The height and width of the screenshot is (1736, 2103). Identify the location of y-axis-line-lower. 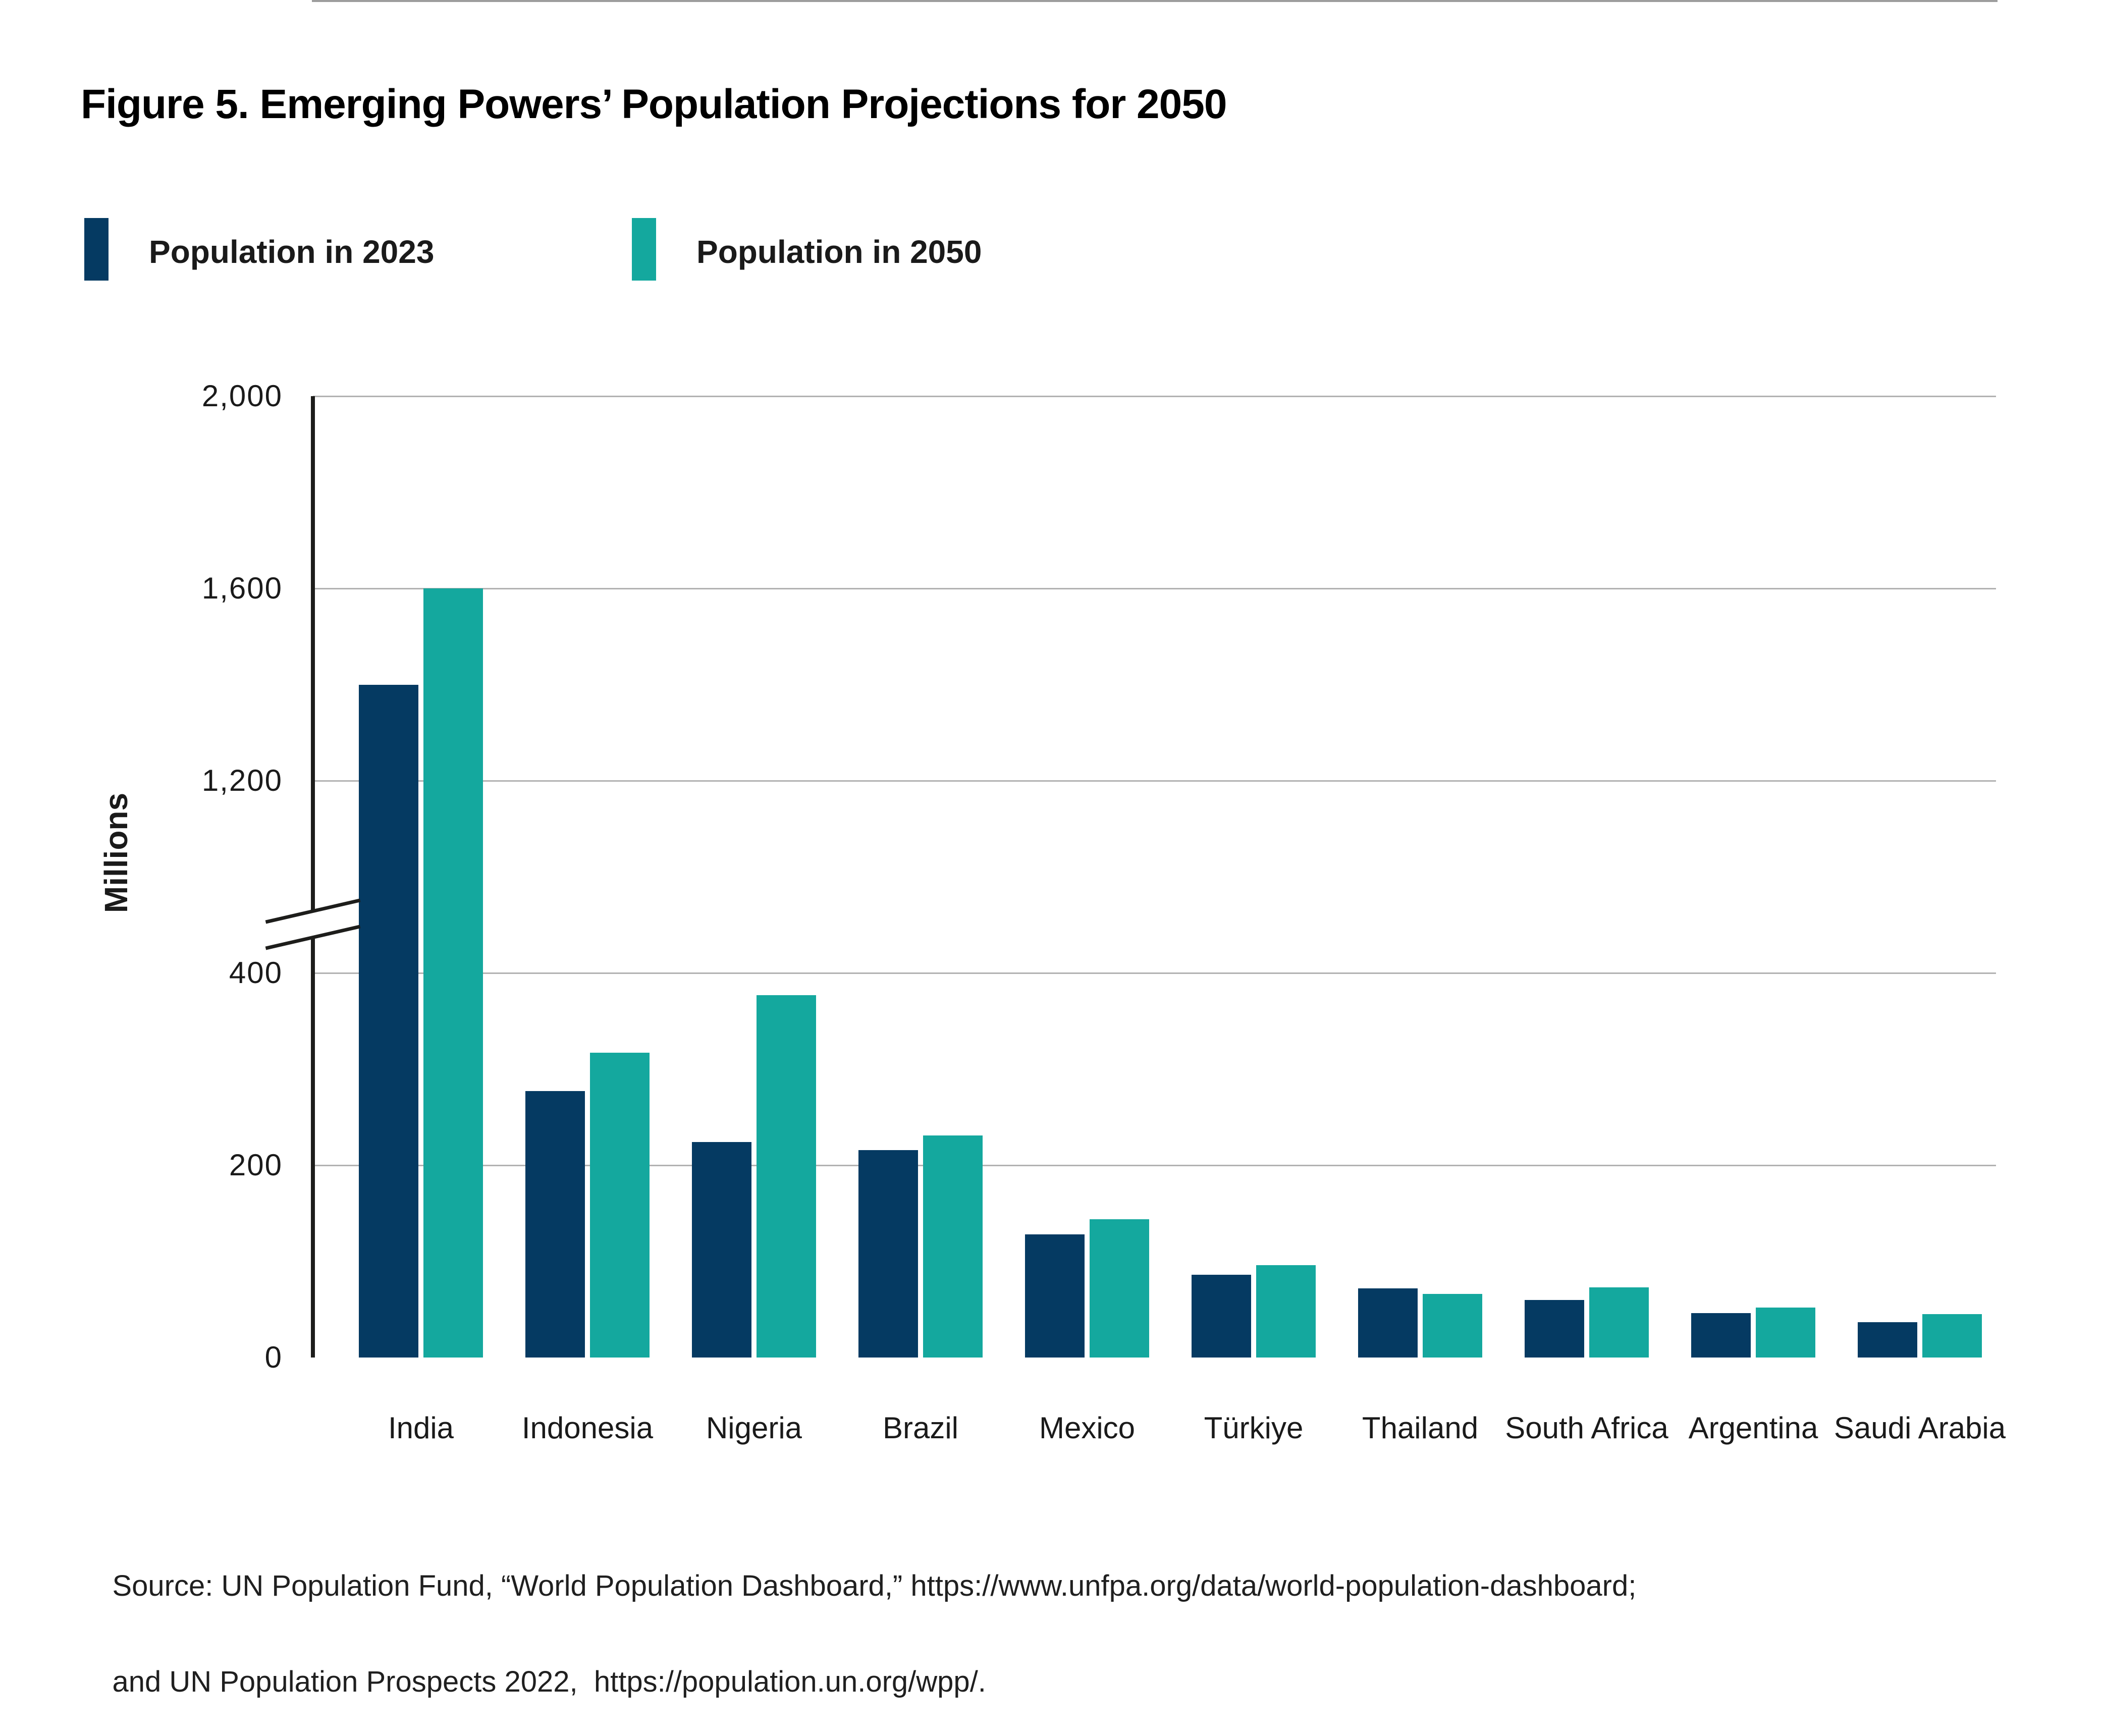
(313, 1148).